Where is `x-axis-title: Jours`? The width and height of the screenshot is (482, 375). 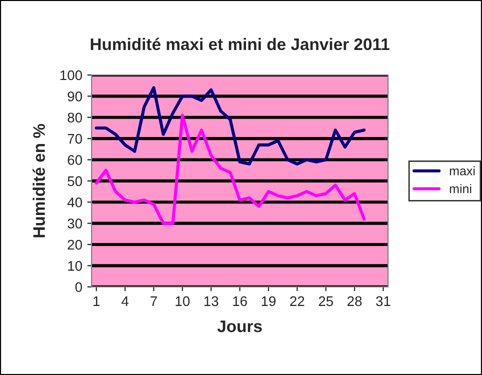
x-axis-title: Jours is located at coordinates (239, 326).